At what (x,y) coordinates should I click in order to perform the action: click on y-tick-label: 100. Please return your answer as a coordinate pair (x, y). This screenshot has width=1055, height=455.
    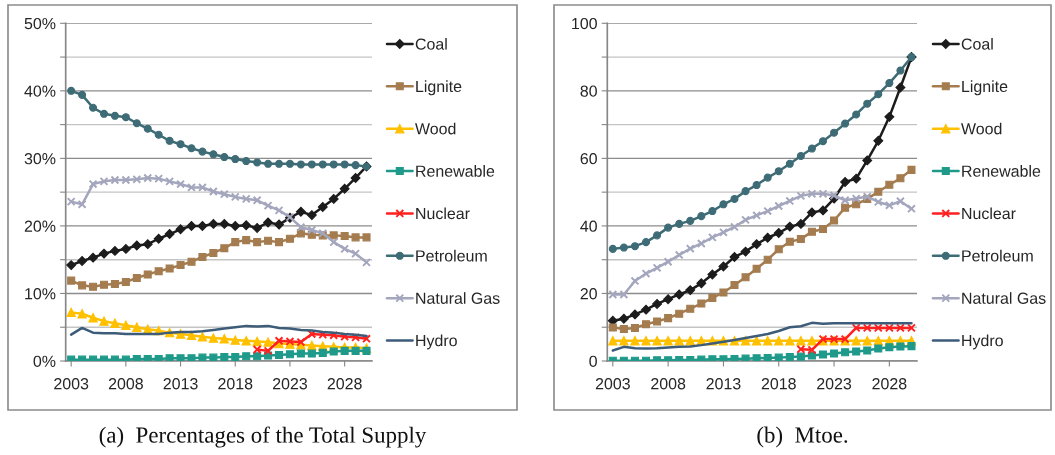
    Looking at the image, I should click on (584, 23).